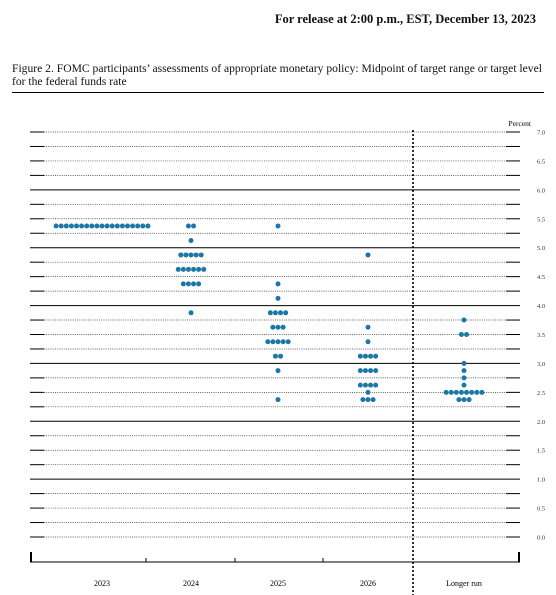 This screenshot has height=595, width=556. Describe the element at coordinates (541, 133) in the screenshot. I see `y-tick-label: 7.0` at that location.